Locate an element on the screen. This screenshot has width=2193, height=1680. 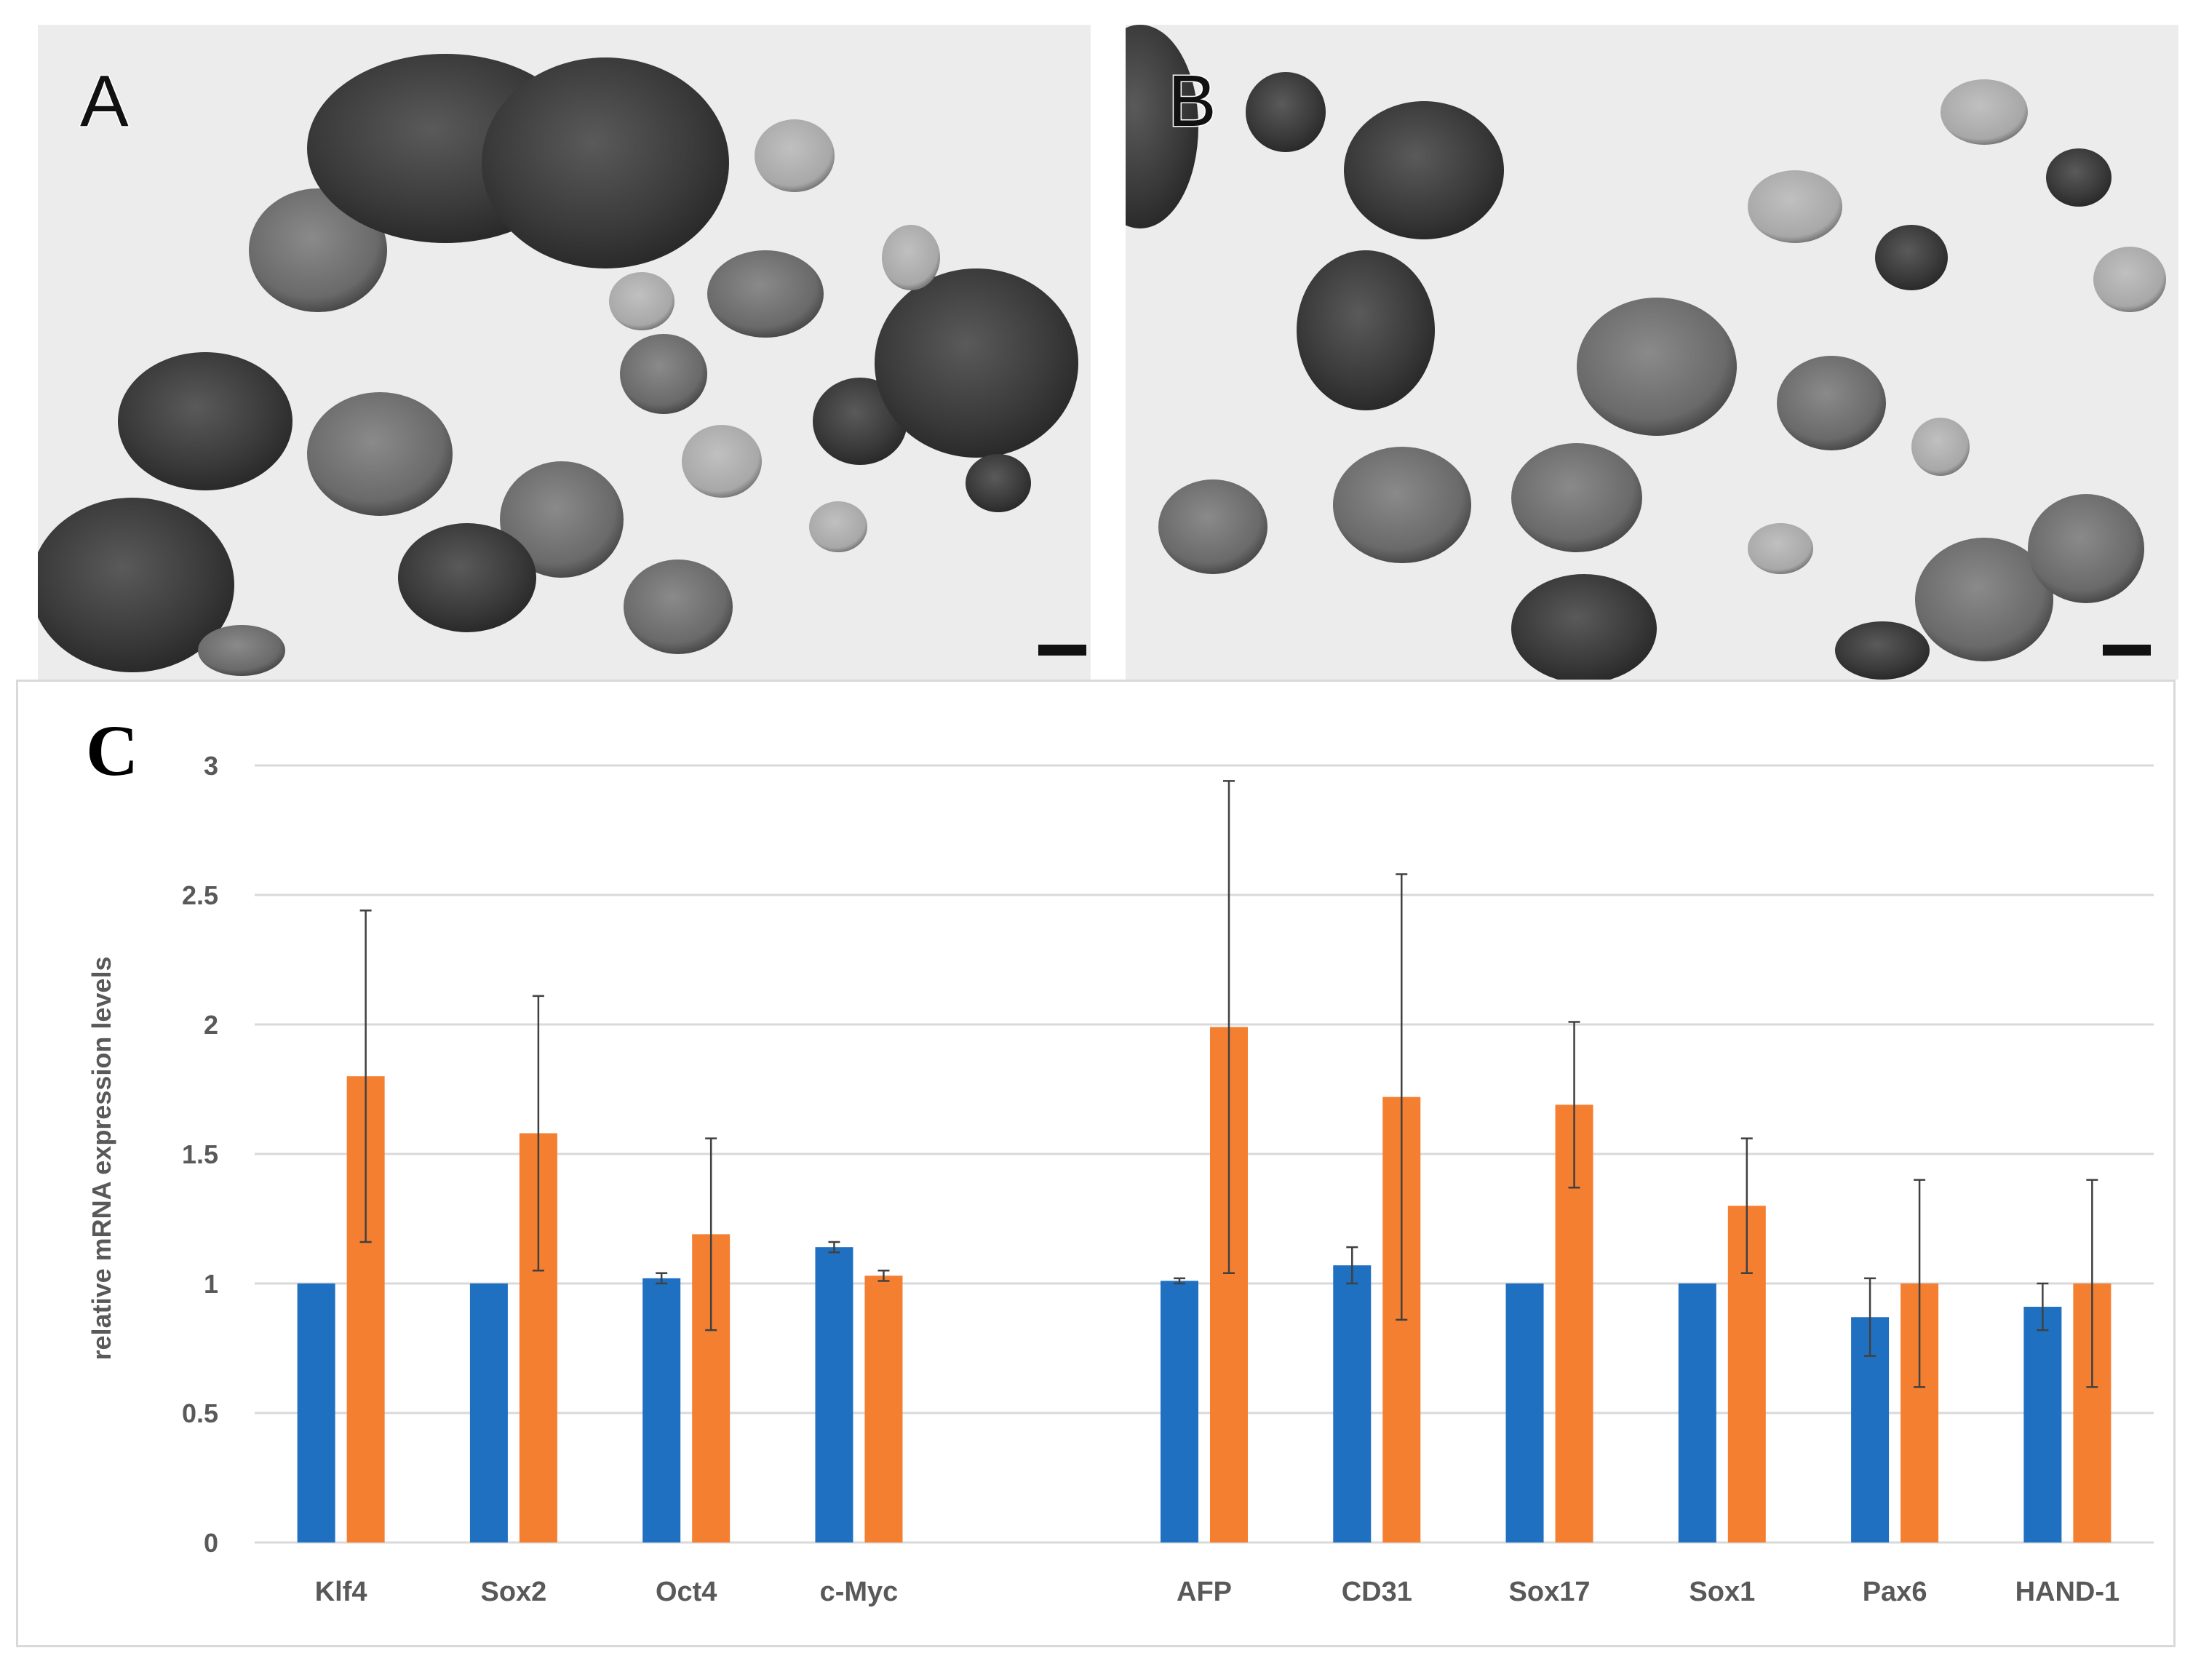
scale-bar-a is located at coordinates (1062, 650).